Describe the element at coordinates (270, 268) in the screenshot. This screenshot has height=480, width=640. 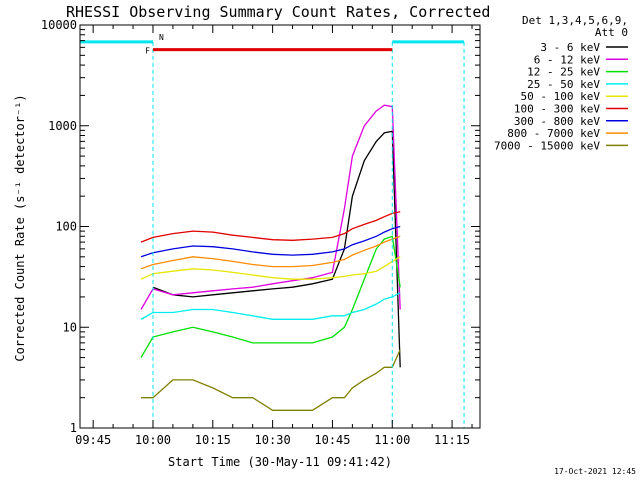
I see `series-line-50-100-kev` at that location.